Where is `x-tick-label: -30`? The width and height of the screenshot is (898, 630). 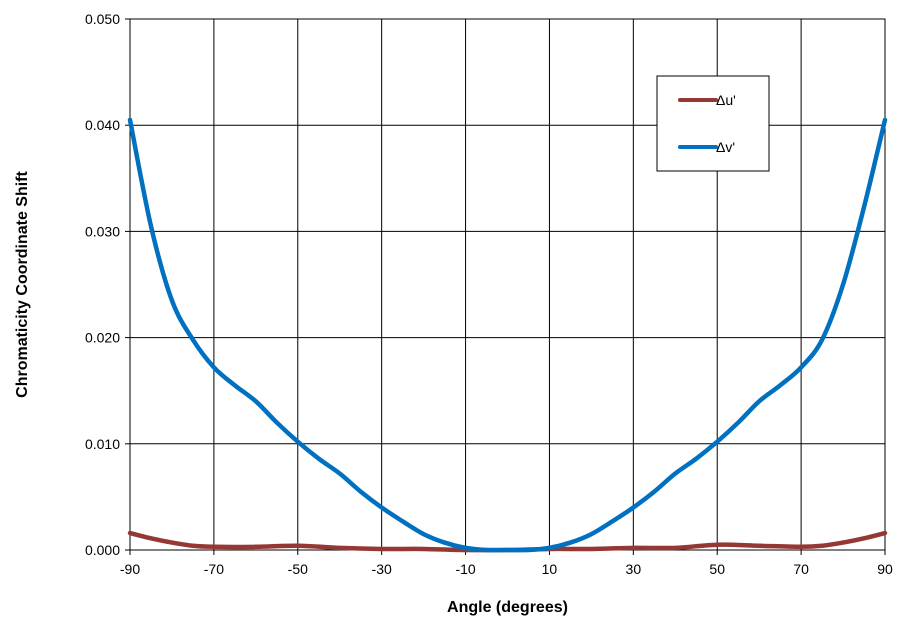
x-tick-label: -30 is located at coordinates (382, 569).